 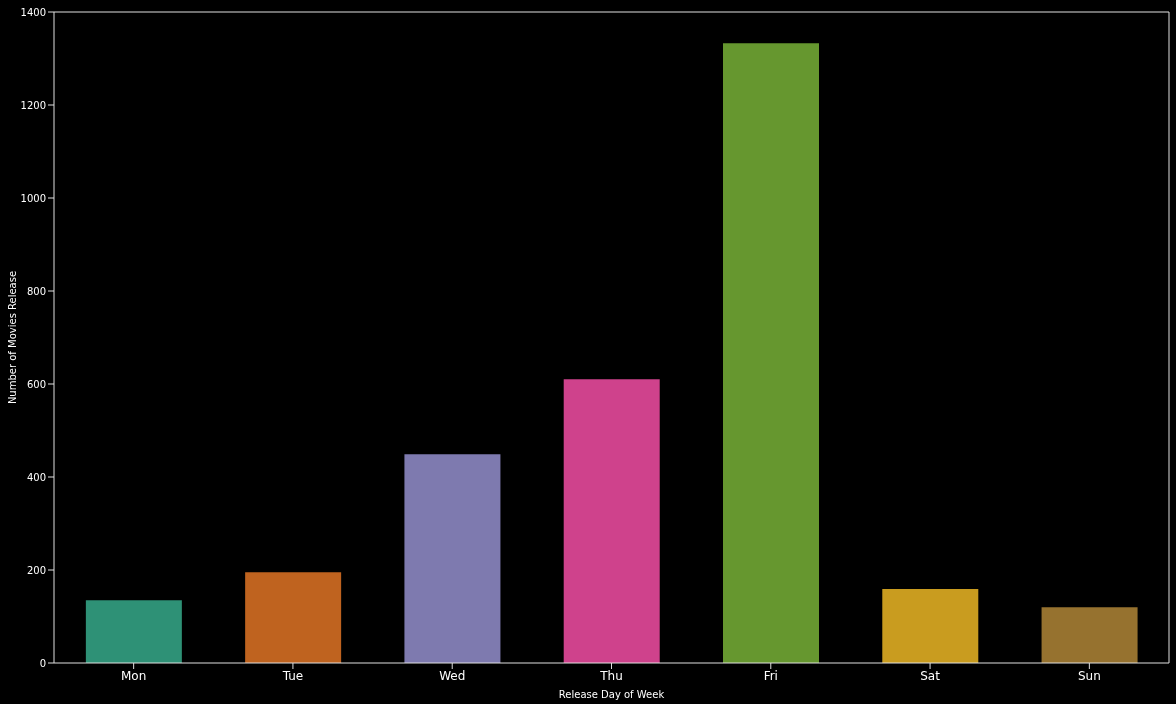 What do you see at coordinates (611, 675) in the screenshot?
I see `x-tick-label: Thu` at bounding box center [611, 675].